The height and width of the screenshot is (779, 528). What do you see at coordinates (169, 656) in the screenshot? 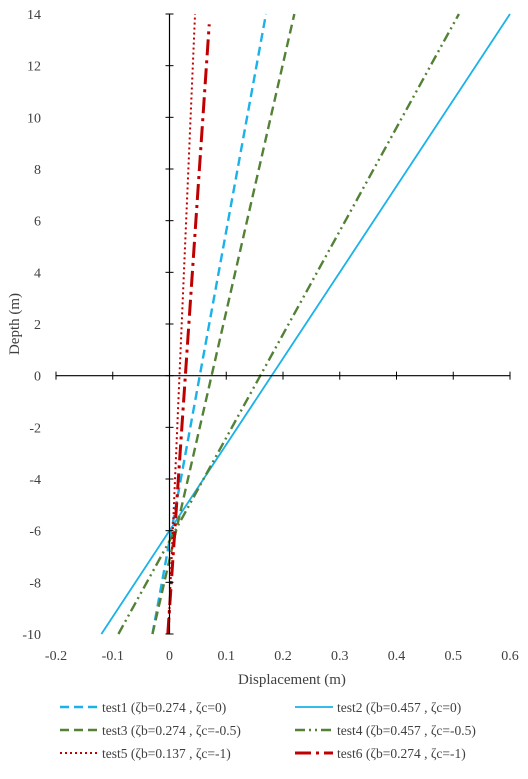
I see `x-tick-label: 0` at bounding box center [169, 656].